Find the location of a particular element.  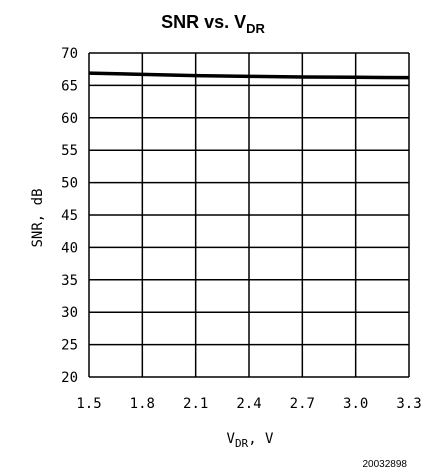

x-tick-label: 2.4 is located at coordinates (248, 404).